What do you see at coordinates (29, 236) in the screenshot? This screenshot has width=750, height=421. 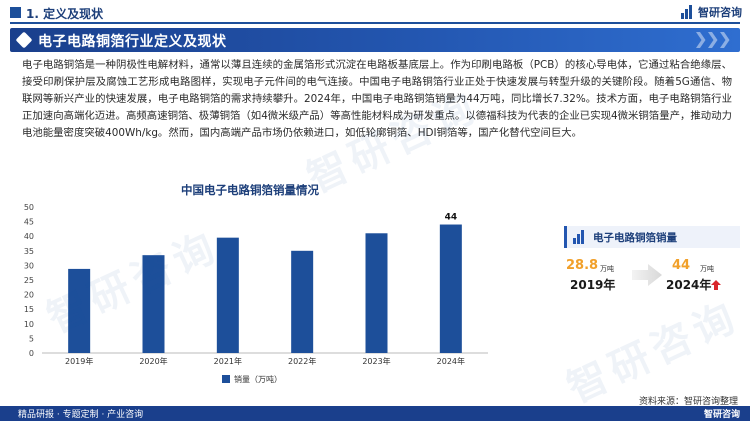 I see `y-tick-label: 40` at bounding box center [29, 236].